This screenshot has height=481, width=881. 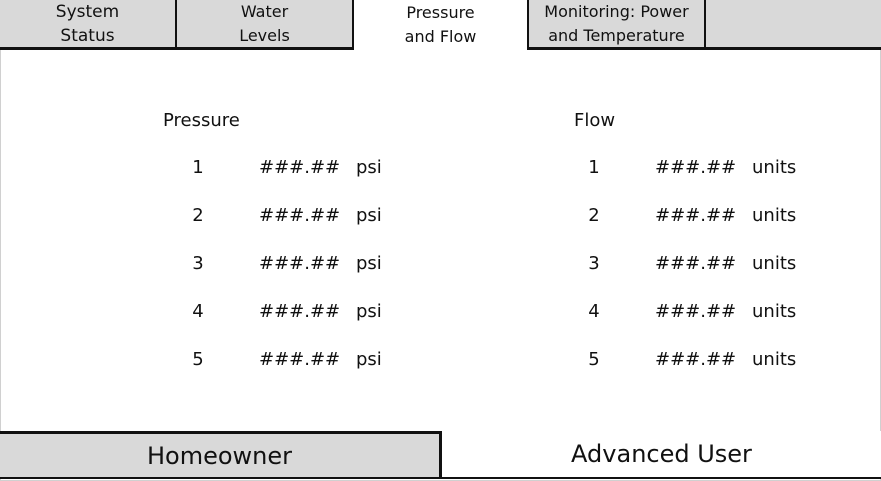 What do you see at coordinates (220, 169) in the screenshot?
I see `pressure-row: 1 ###.## psi` at bounding box center [220, 169].